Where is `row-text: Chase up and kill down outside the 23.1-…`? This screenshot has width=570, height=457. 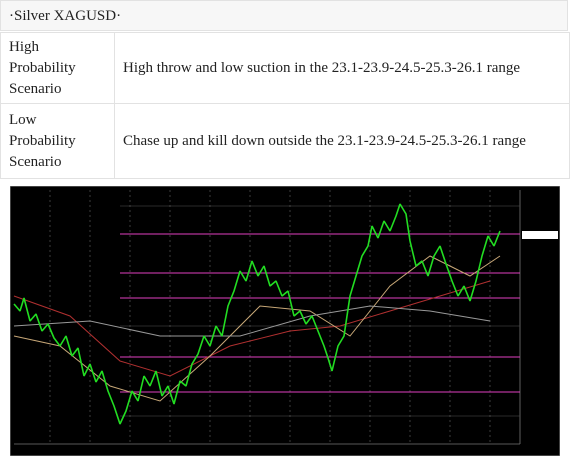 row-text: Chase up and kill down outside the 23.1-… is located at coordinates (342, 141).